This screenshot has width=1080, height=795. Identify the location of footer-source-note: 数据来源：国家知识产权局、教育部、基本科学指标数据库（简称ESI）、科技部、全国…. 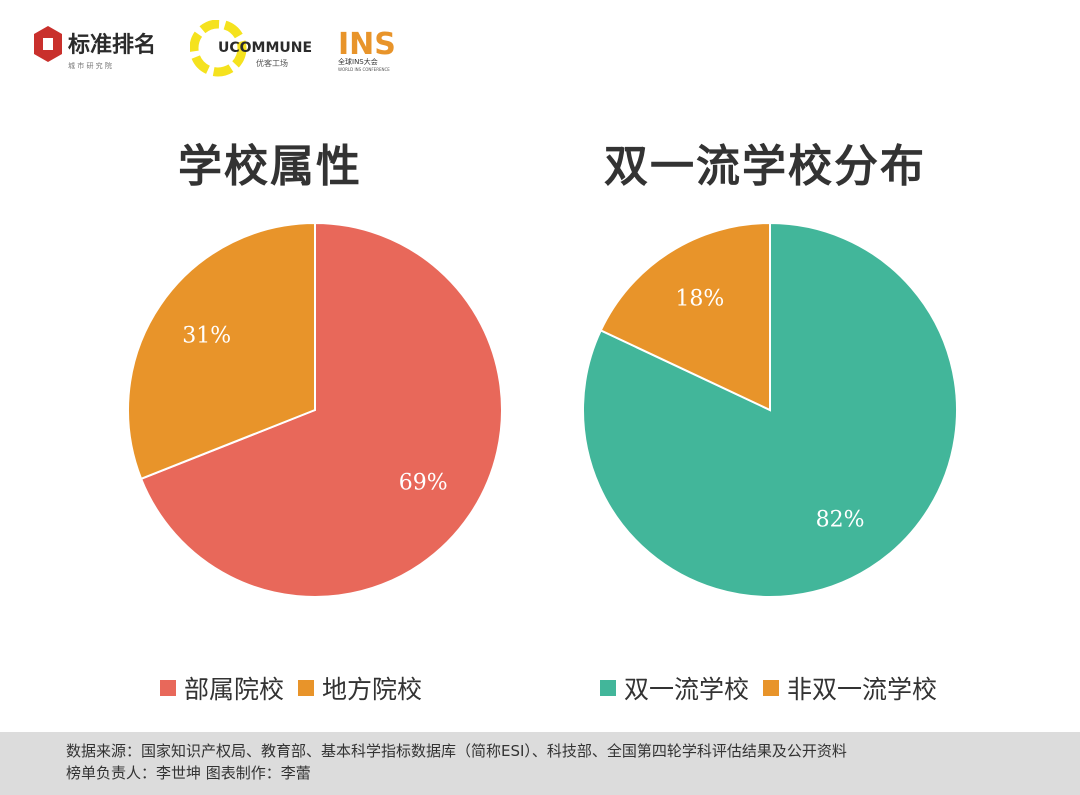
(540, 763).